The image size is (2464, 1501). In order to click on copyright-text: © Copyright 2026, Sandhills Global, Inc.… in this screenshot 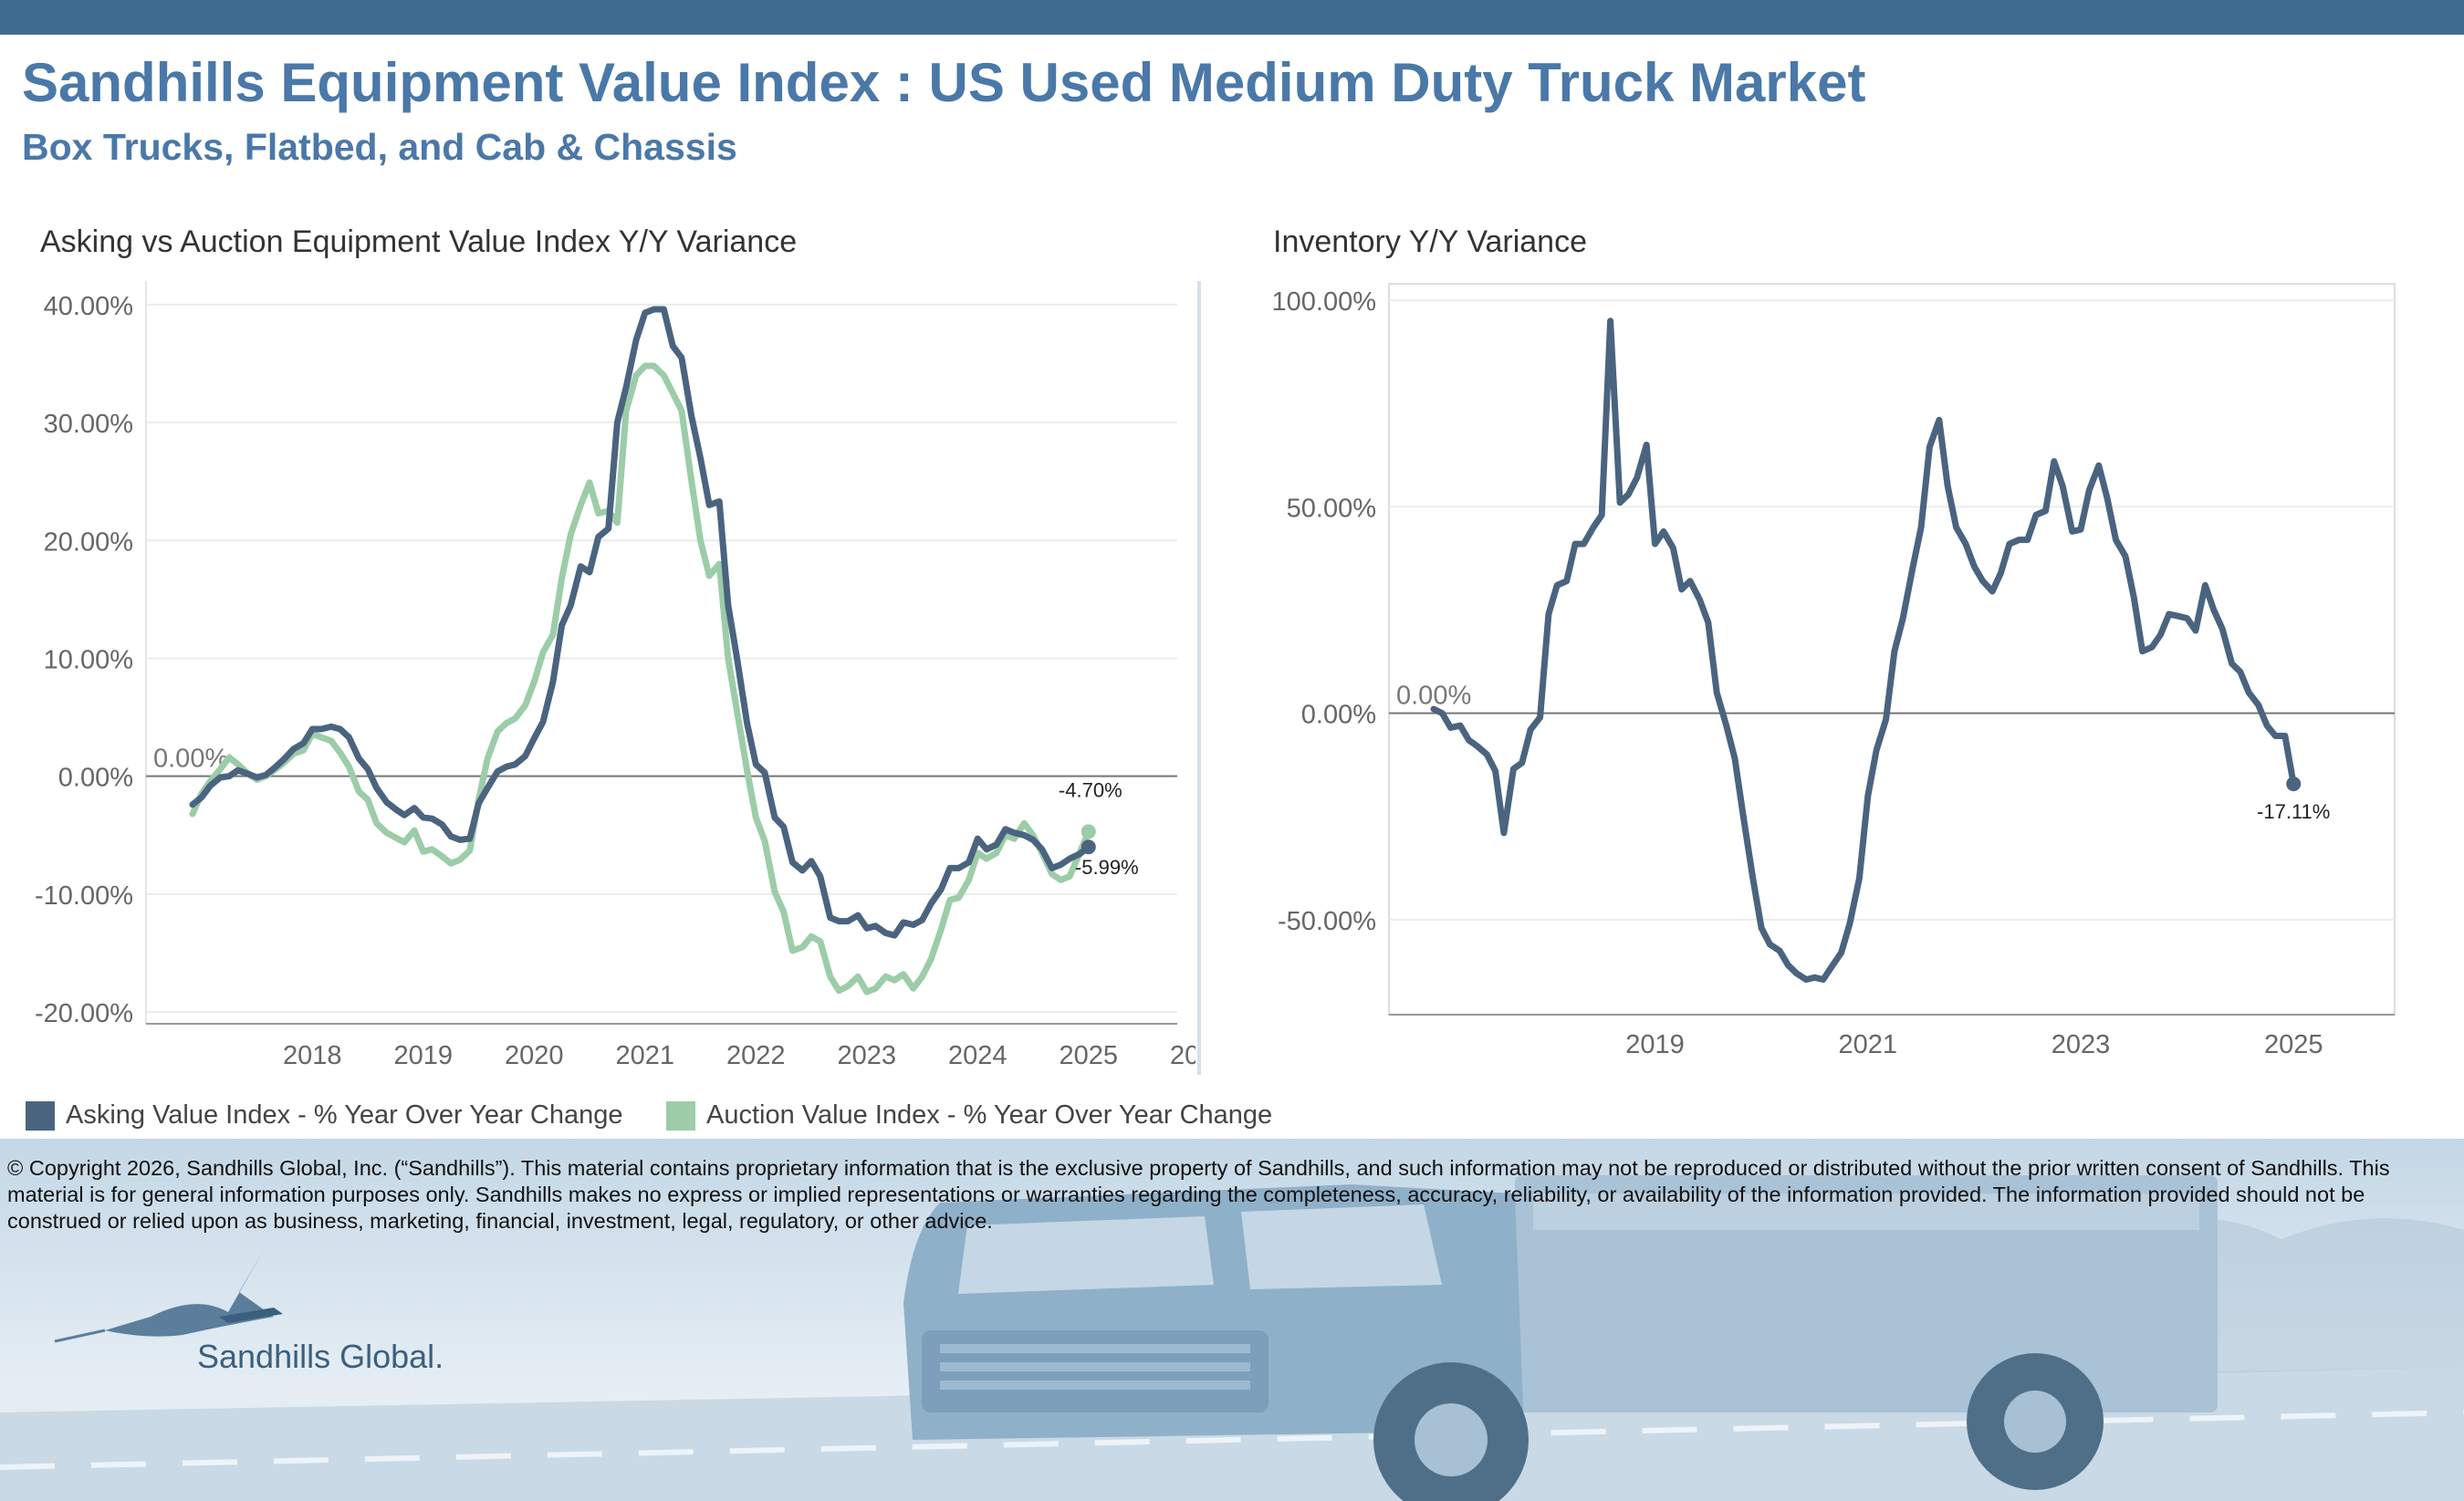, I will do `click(1198, 1194)`.